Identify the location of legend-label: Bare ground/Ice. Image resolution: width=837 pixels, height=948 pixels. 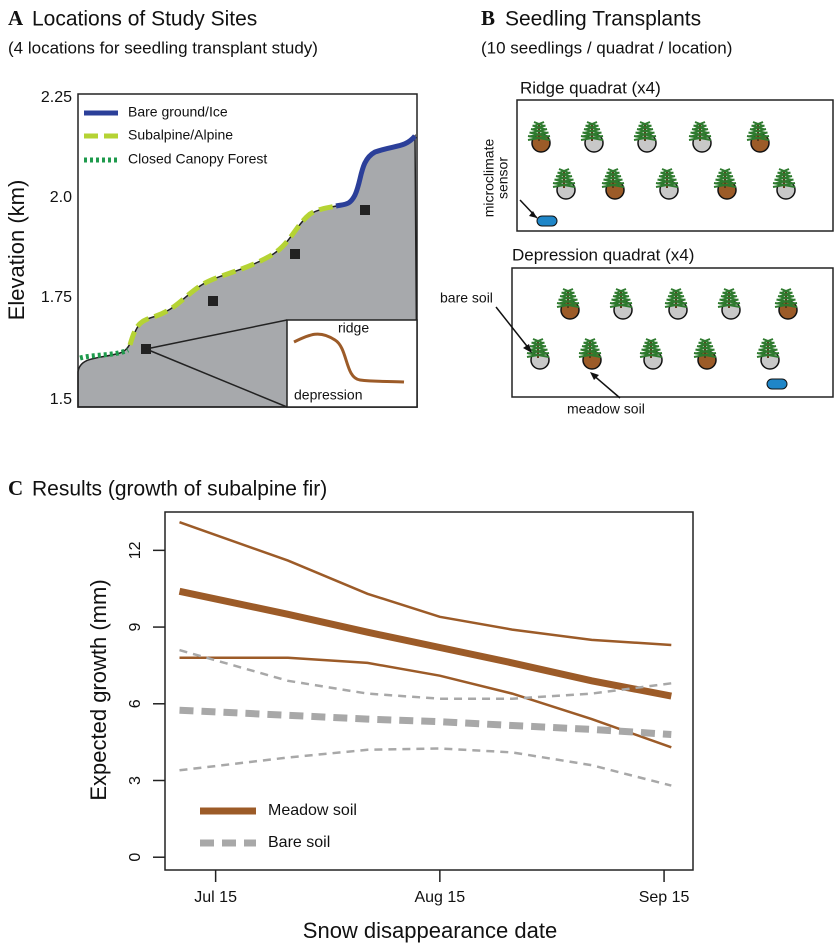
(178, 112).